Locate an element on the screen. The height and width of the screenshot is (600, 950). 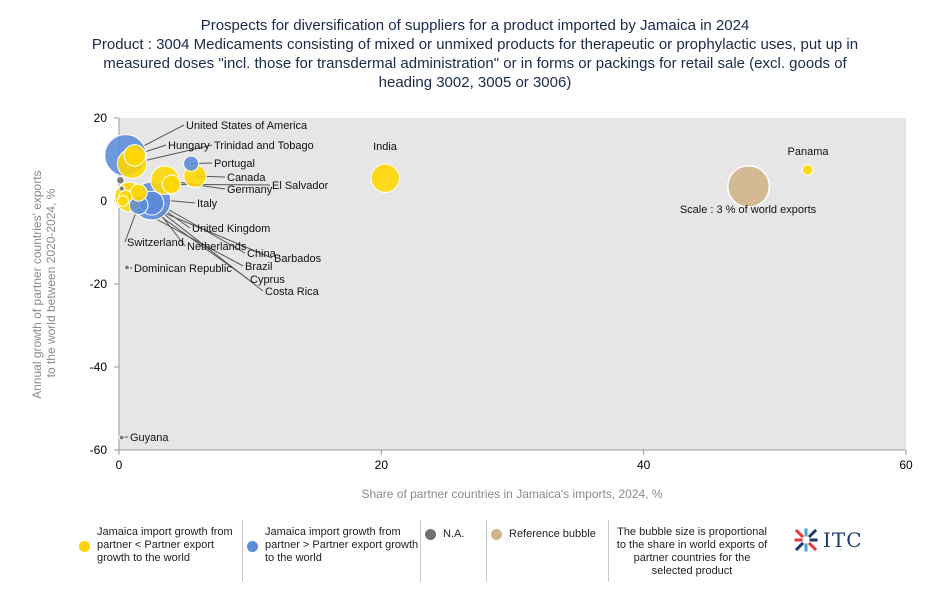
bubble-india is located at coordinates (385, 178).